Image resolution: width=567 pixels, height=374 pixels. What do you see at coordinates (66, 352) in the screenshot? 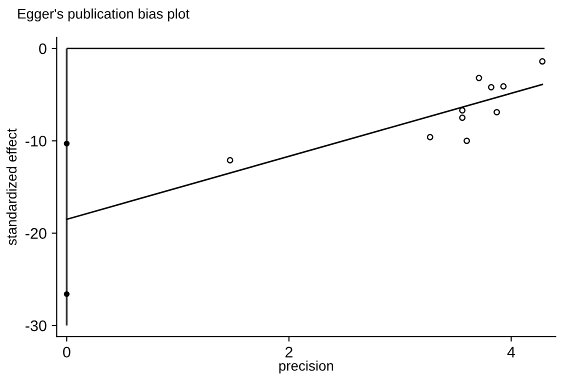
I see `x-tick-label: 0` at bounding box center [66, 352].